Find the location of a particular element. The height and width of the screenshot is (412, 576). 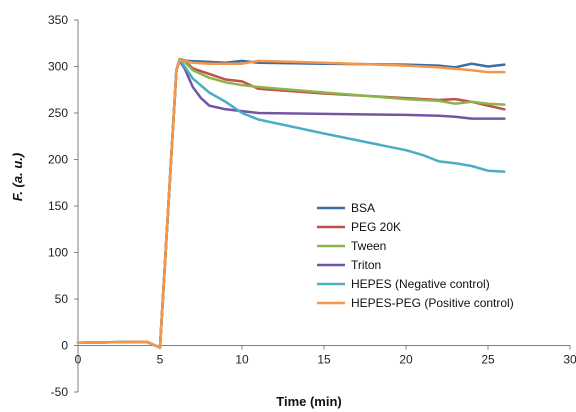

x-tick-label: 15 is located at coordinates (324, 360).